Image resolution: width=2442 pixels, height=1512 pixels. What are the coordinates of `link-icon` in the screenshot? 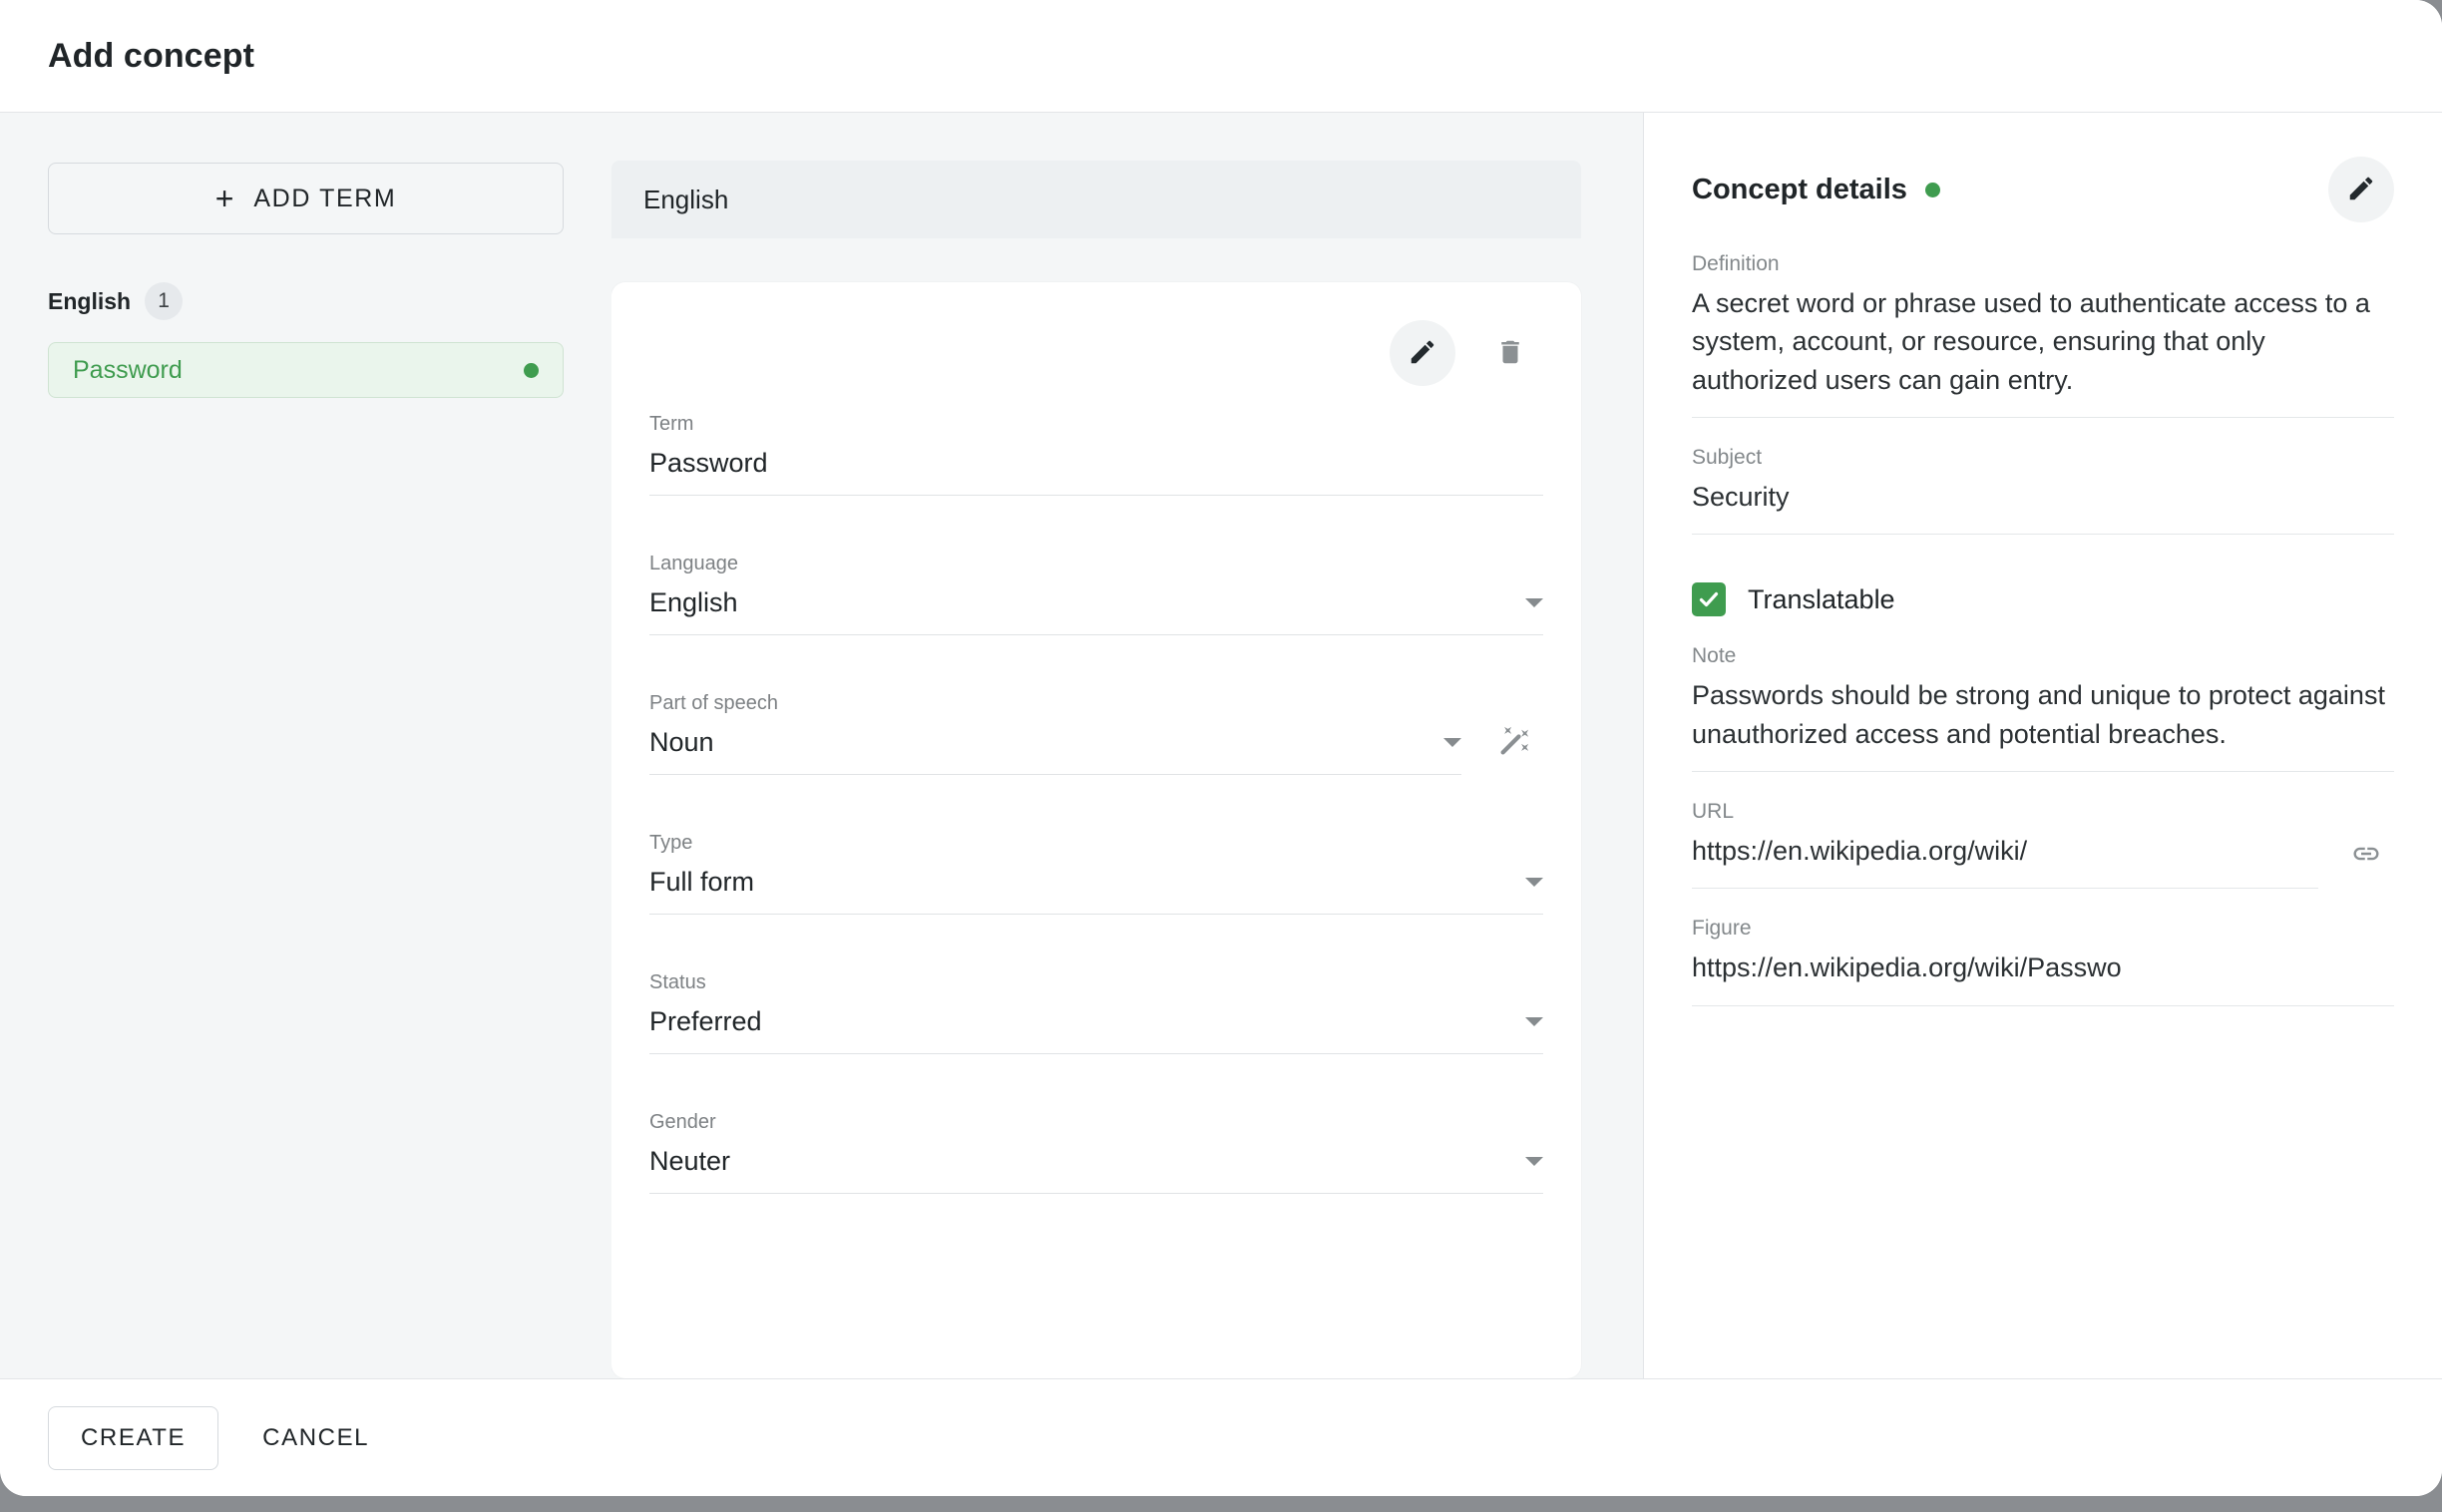 It's located at (2366, 855).